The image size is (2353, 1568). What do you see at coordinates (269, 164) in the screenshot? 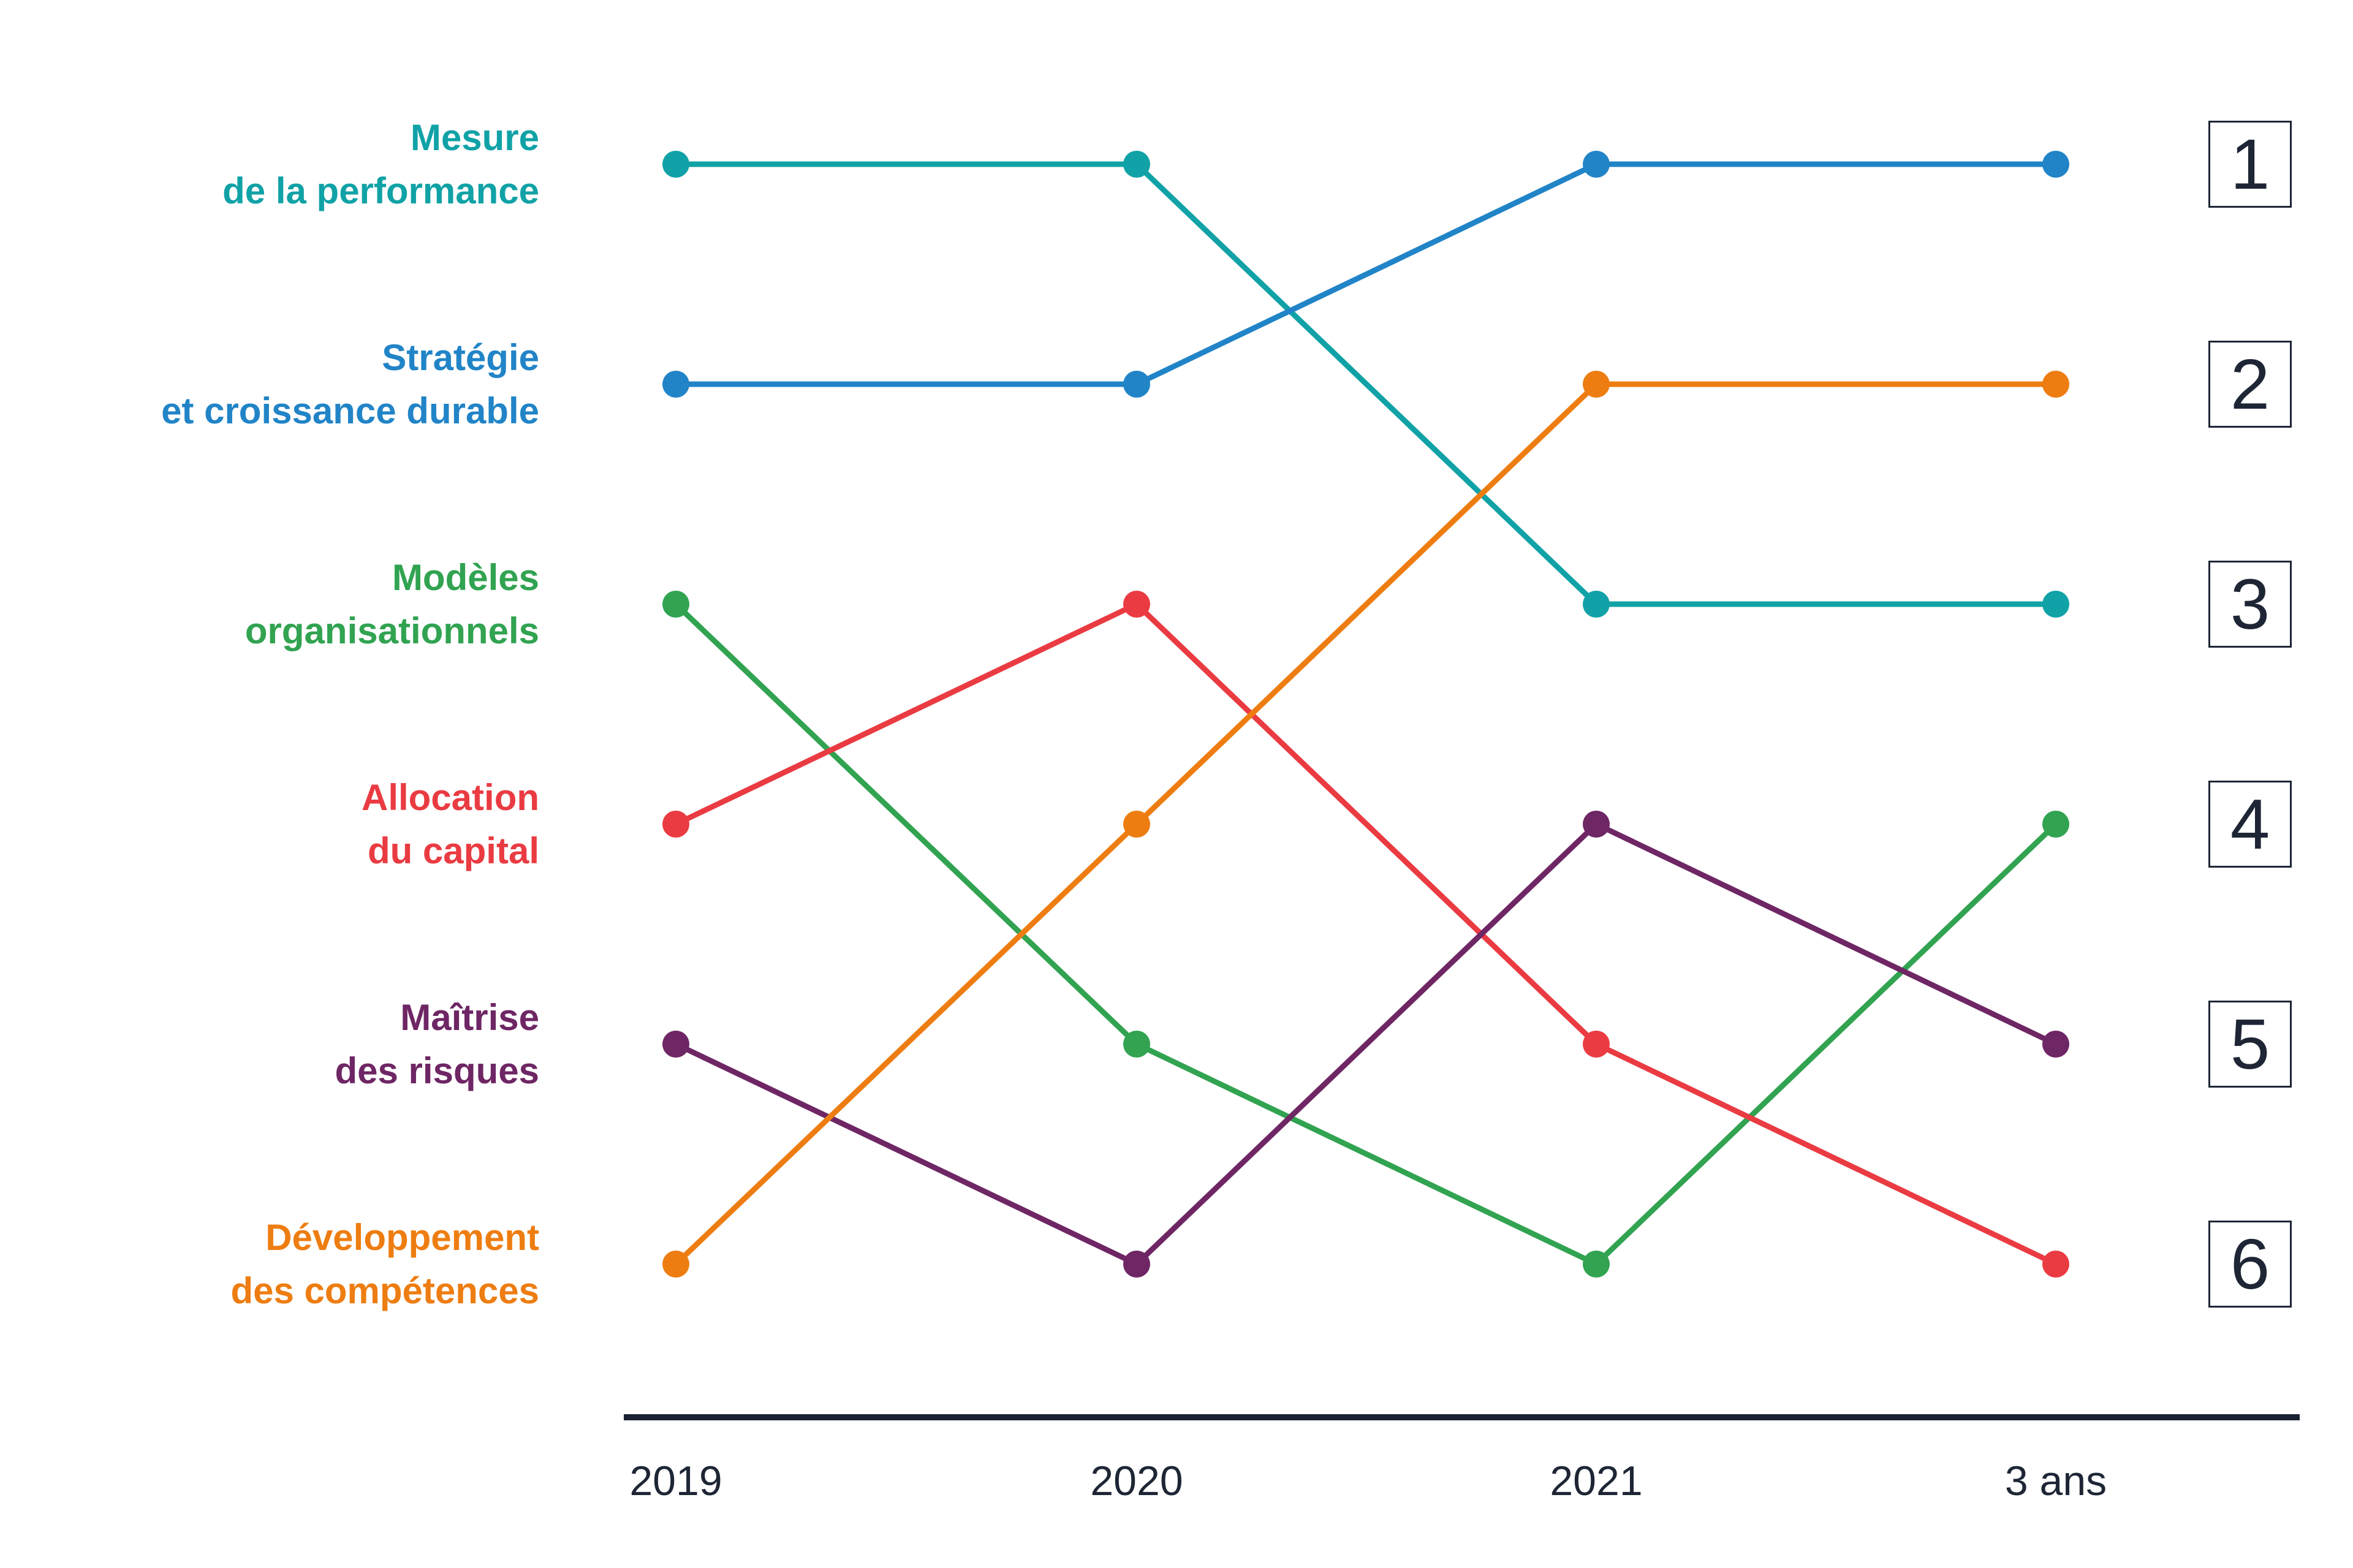
I see `category-label-1: Mesure de la performance` at bounding box center [269, 164].